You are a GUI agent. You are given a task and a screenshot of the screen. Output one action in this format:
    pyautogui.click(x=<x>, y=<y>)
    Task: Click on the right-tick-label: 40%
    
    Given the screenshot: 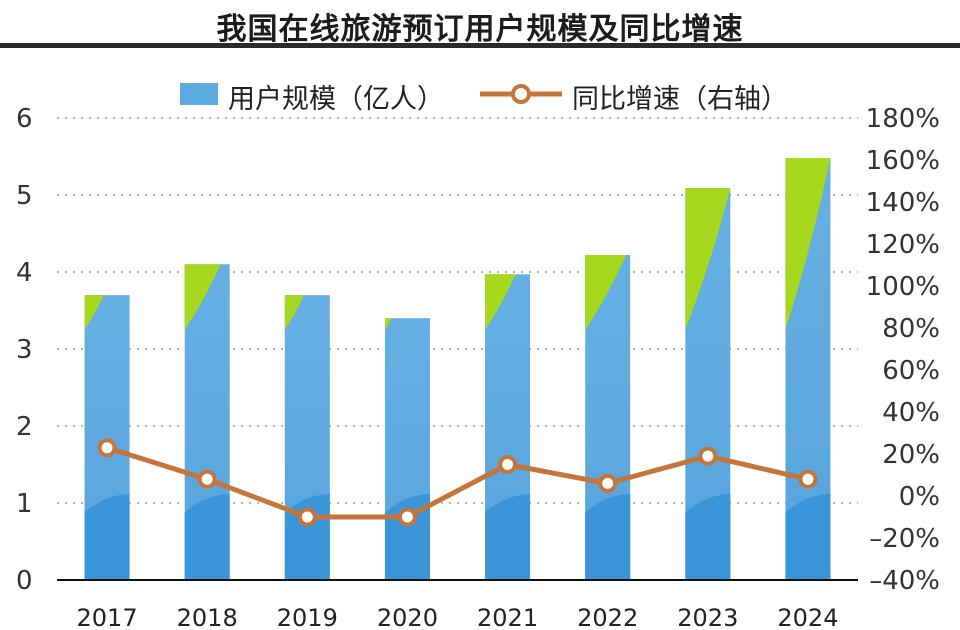 What is the action you would take?
    pyautogui.click(x=911, y=413)
    